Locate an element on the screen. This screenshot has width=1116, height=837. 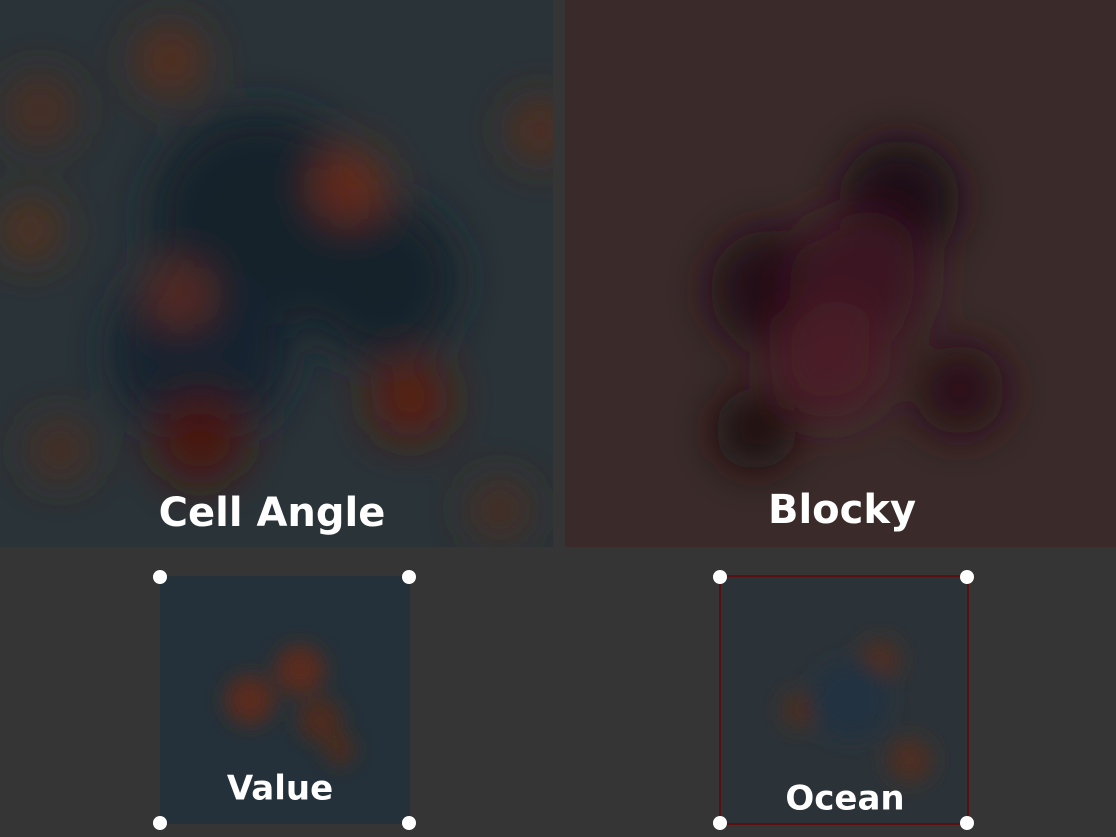
selection-border is located at coordinates (844, 700).